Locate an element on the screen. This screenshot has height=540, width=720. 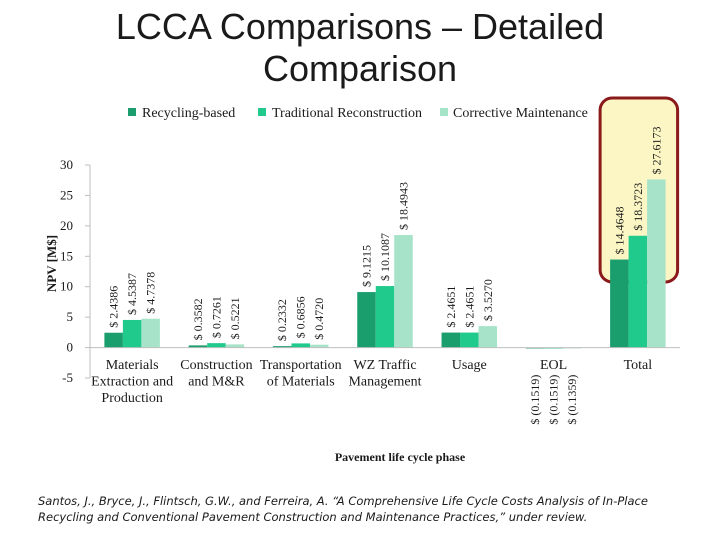
data-label: $ 0.5221 is located at coordinates (235, 318).